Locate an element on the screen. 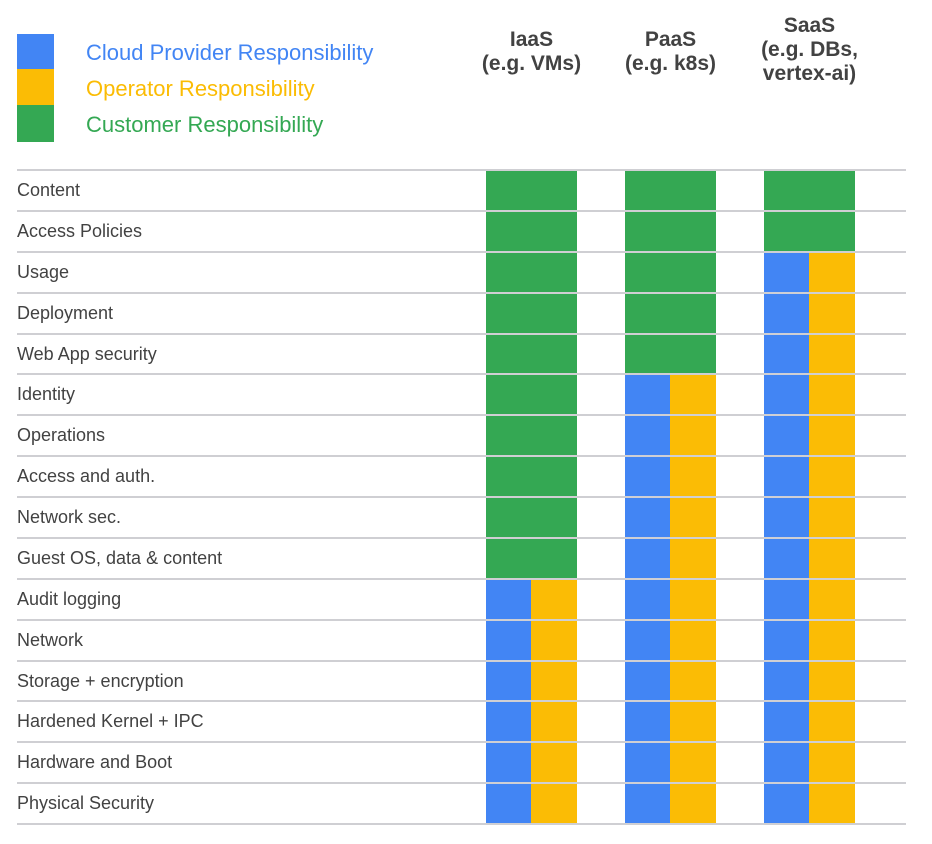 The image size is (932, 844). row-label: Identity is located at coordinates (46, 394).